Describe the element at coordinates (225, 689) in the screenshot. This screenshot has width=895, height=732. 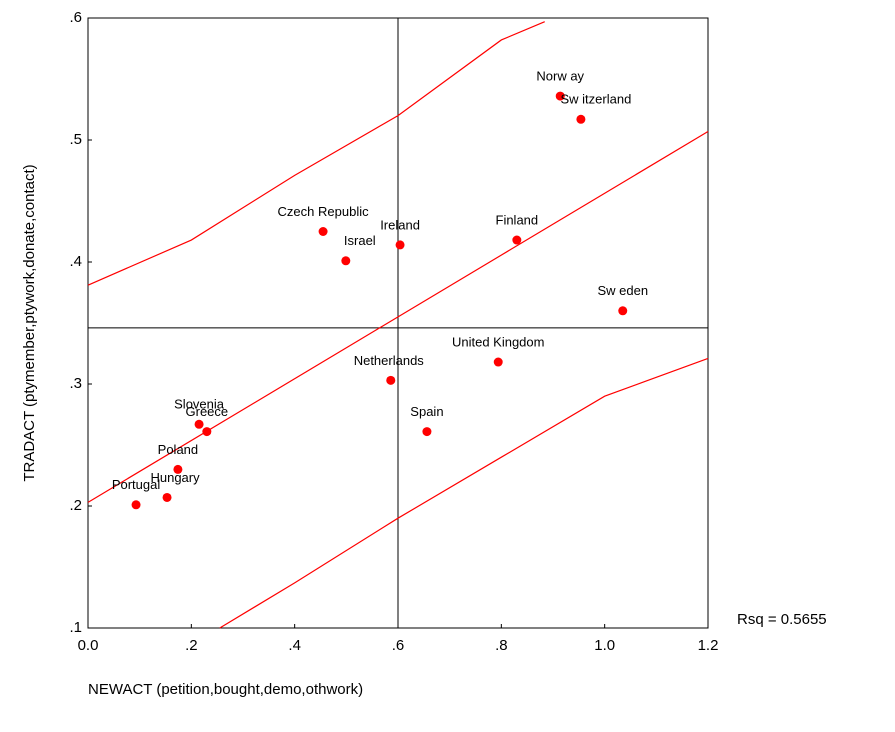
I see `x-axis-title: NEWACT (petition,bought,demo,othwork)` at that location.